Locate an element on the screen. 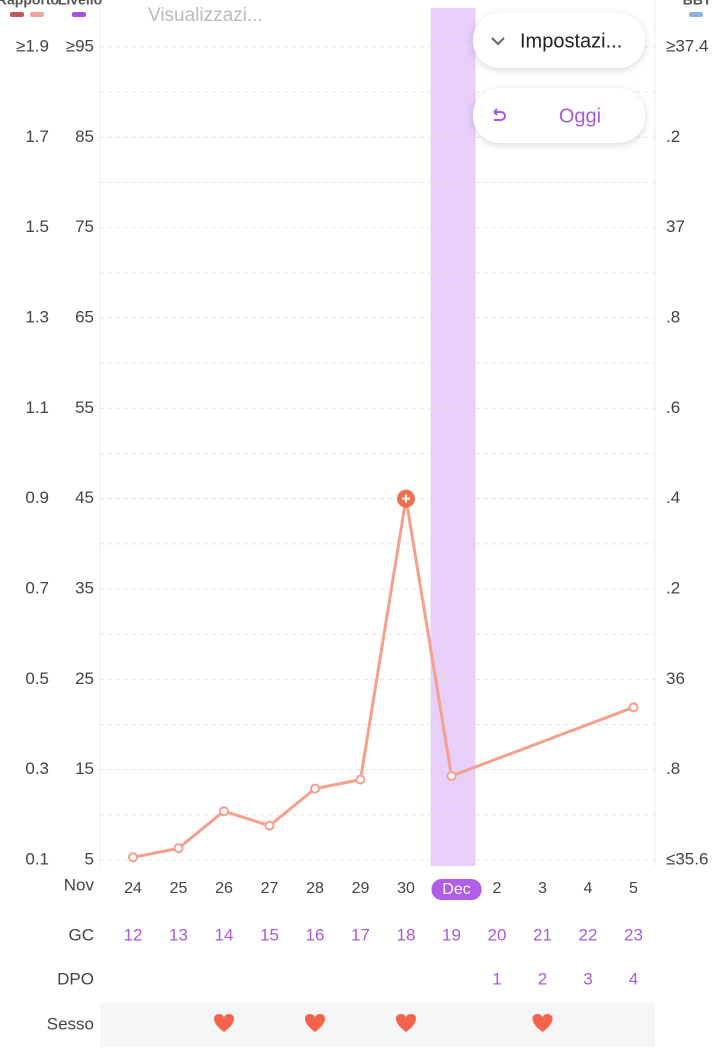 This screenshot has width=720, height=1056. row-value: 18 is located at coordinates (406, 934).